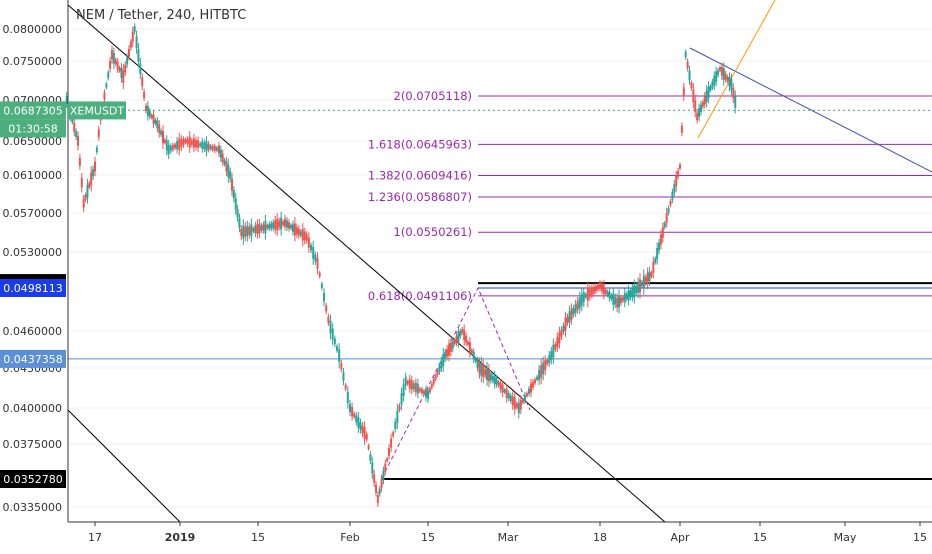  Describe the element at coordinates (33, 110) in the screenshot. I see `price-label-text: 0.0687305` at that location.